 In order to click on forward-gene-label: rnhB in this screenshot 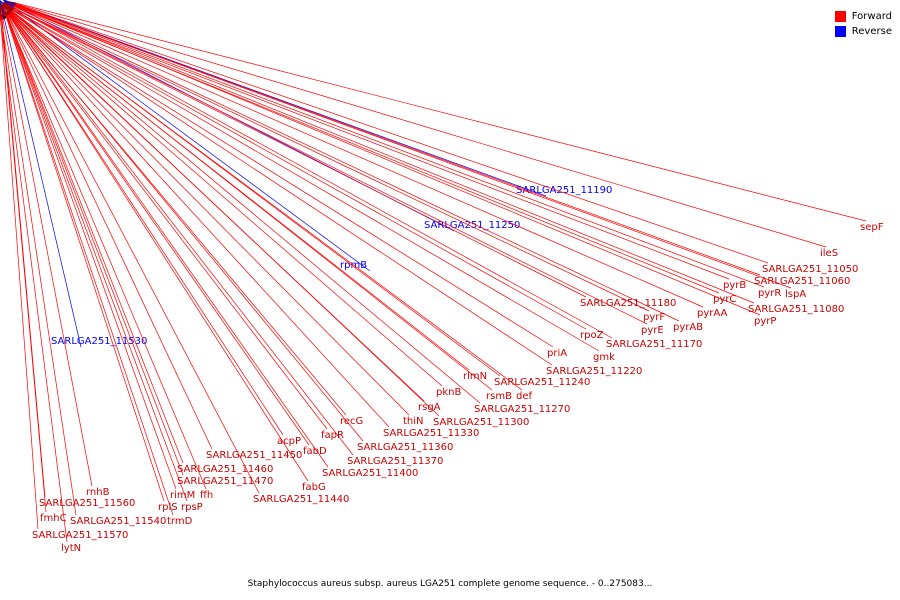, I will do `click(98, 492)`.